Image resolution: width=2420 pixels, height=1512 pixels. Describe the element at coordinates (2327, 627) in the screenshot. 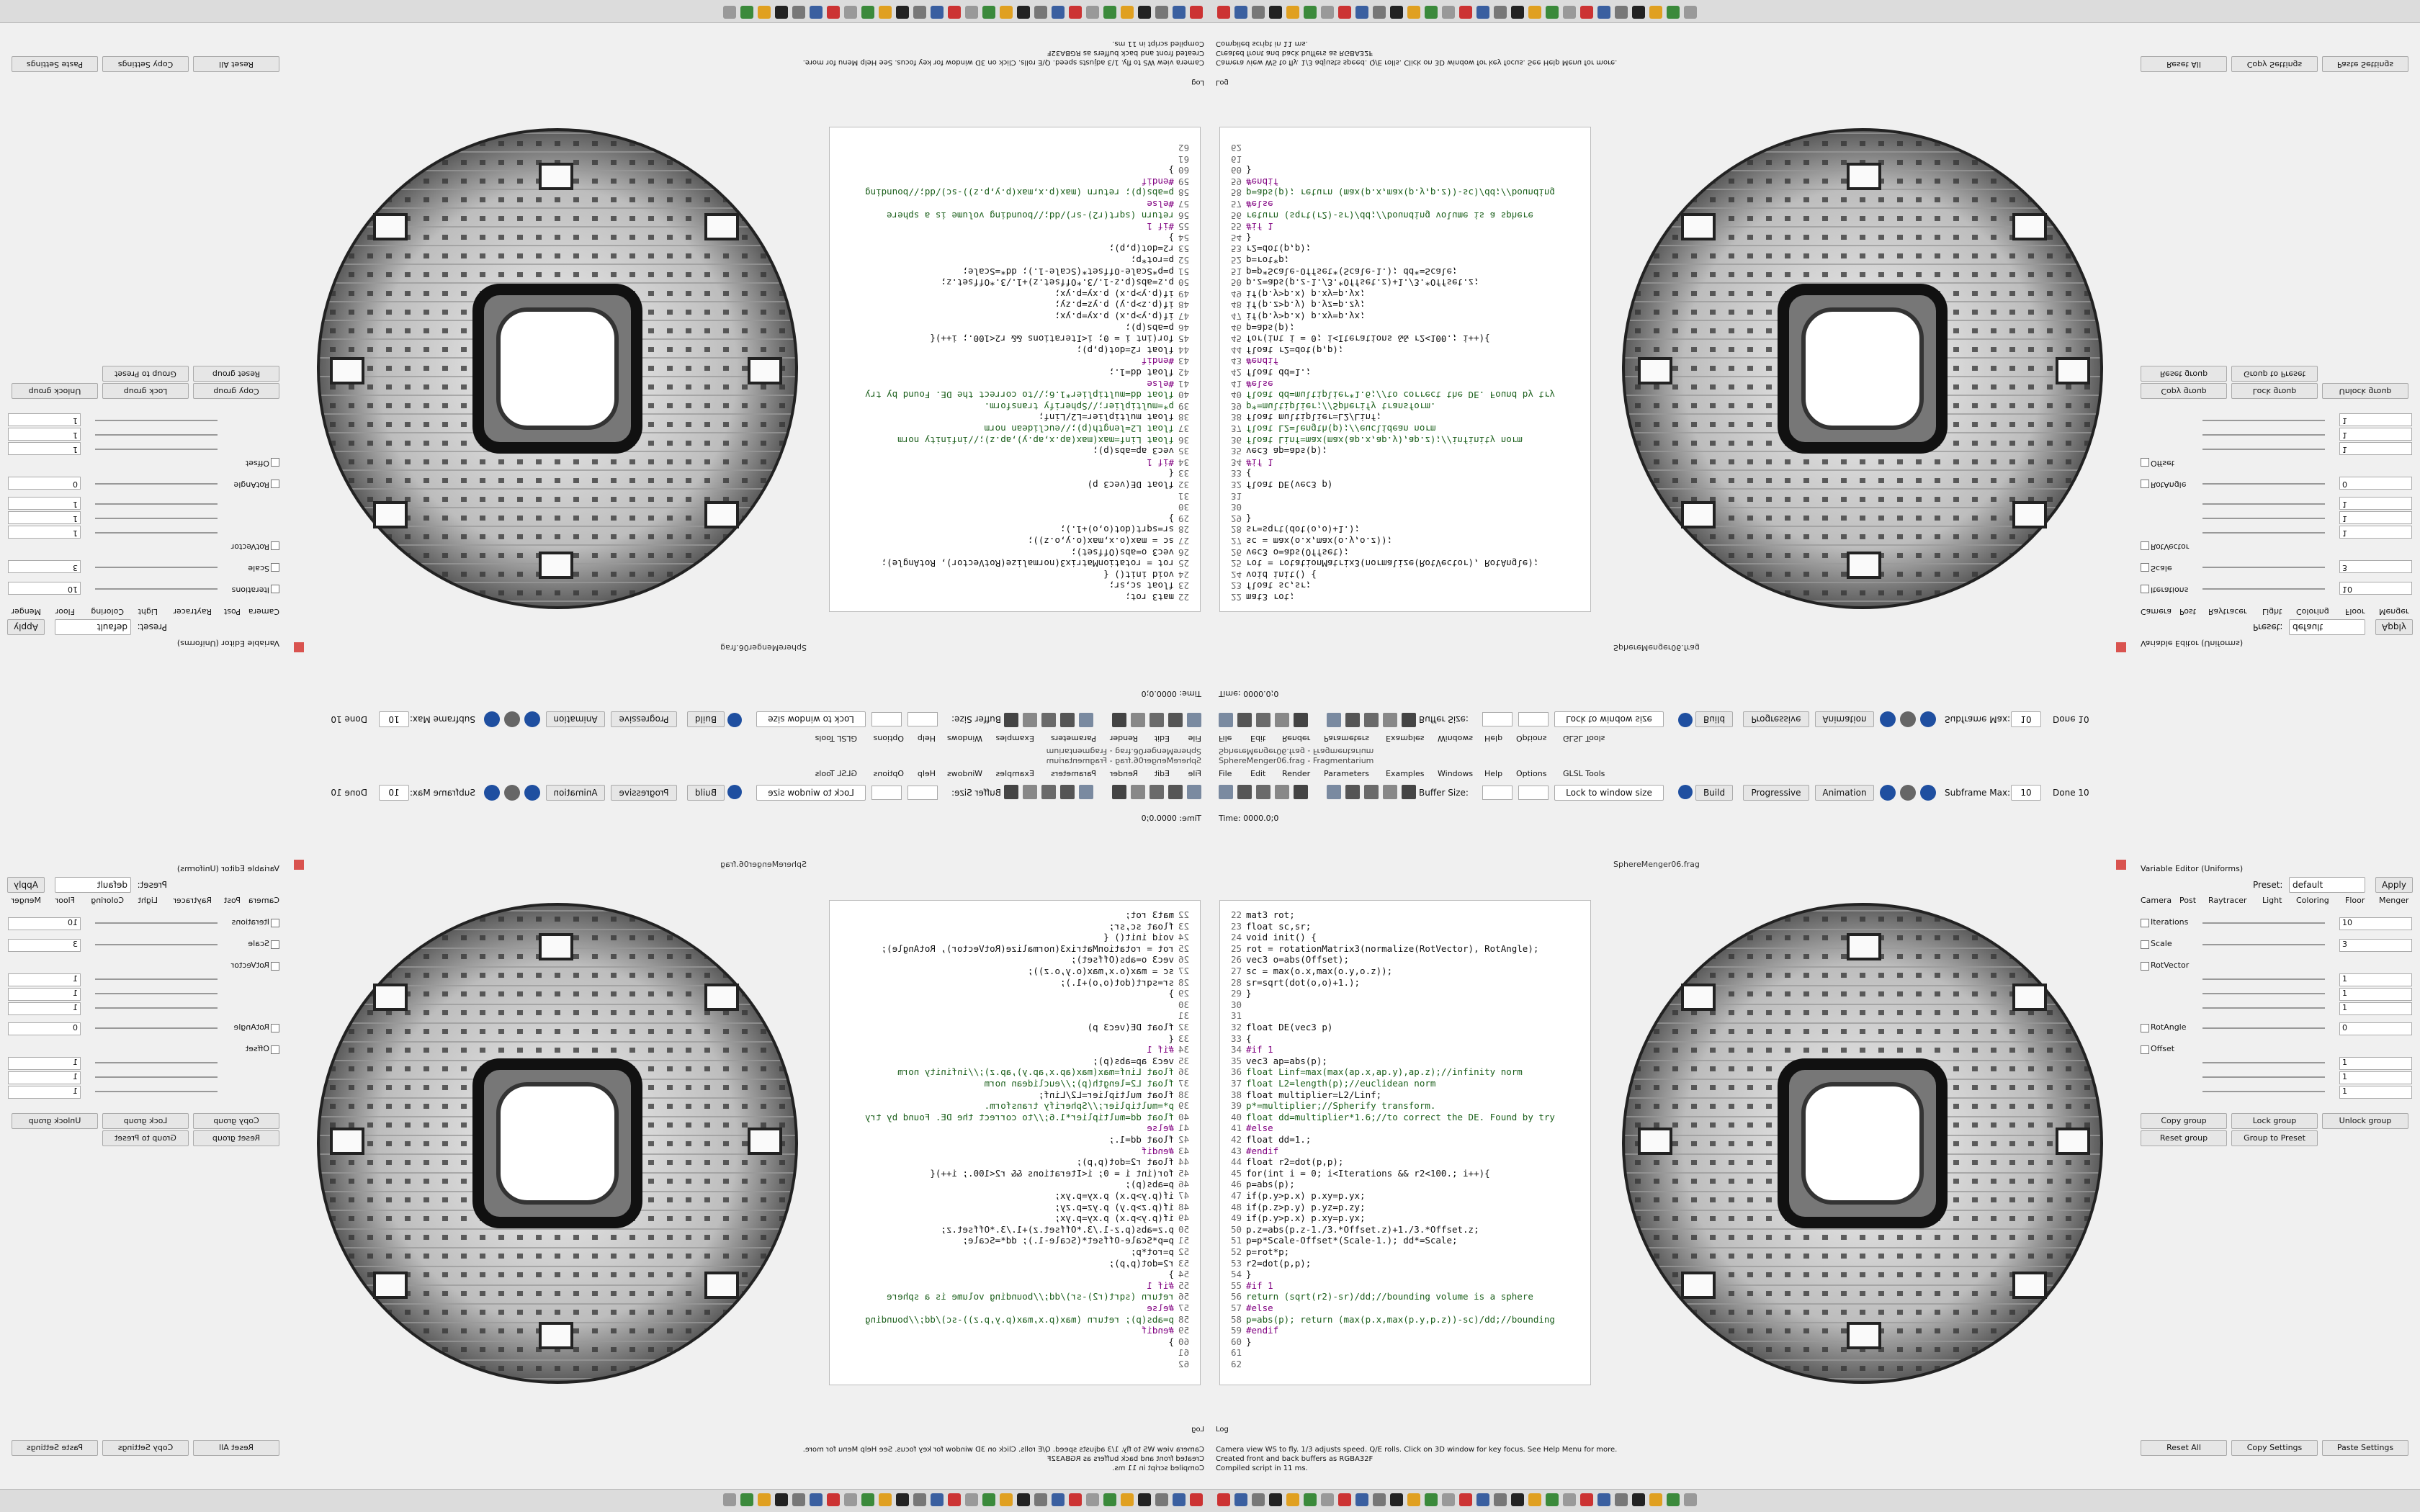

I see `preset-dropdown: default` at that location.